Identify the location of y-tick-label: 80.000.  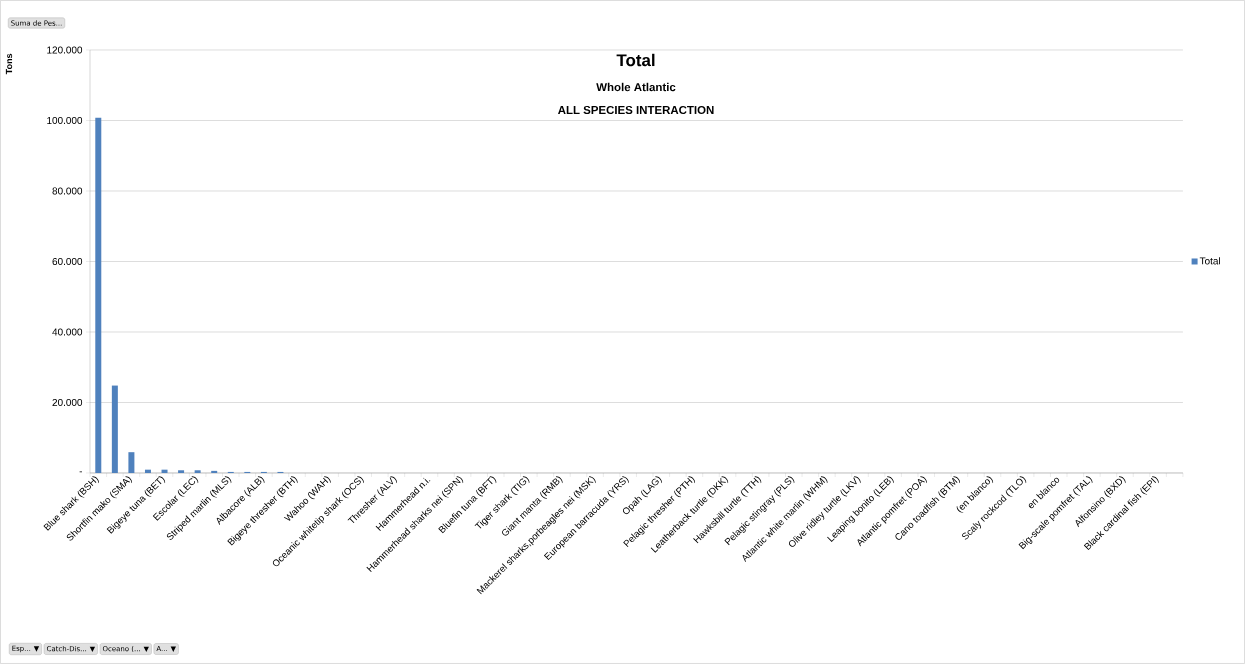
(67, 191).